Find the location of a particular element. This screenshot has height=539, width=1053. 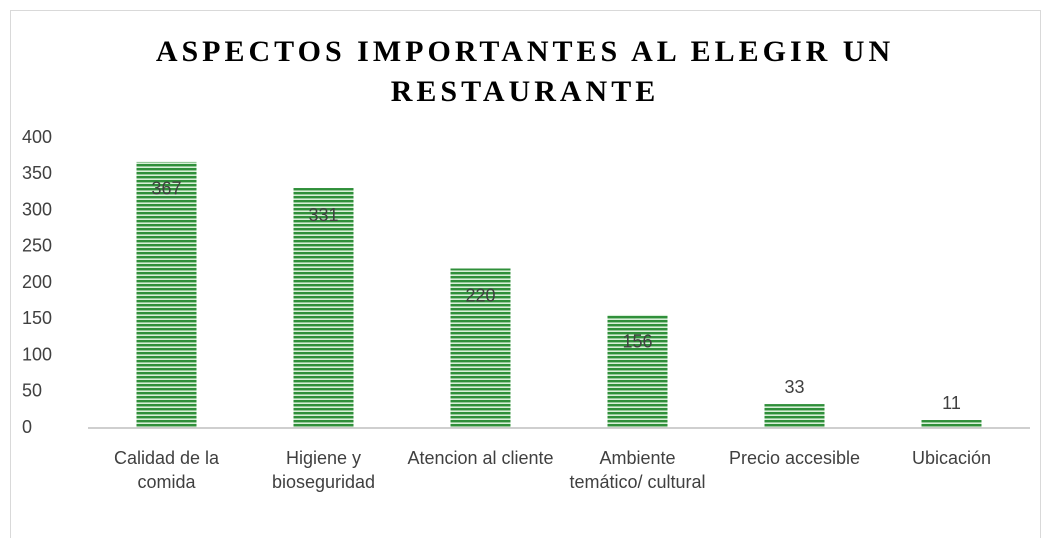

data-label: 33 is located at coordinates (794, 387).